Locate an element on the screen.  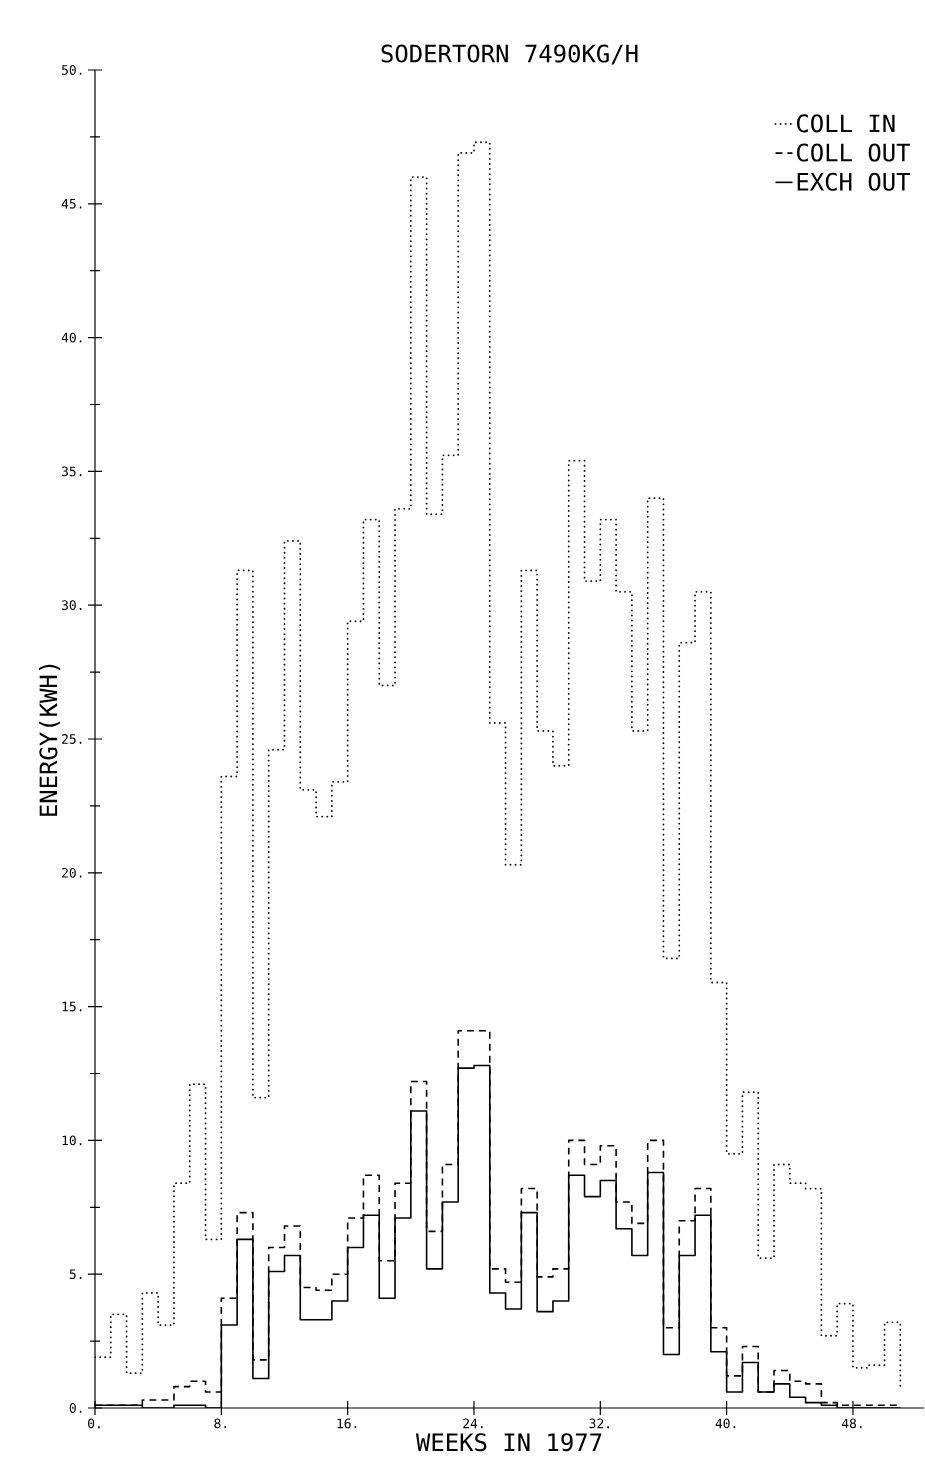
x-tick-label: 32. is located at coordinates (599, 1423).